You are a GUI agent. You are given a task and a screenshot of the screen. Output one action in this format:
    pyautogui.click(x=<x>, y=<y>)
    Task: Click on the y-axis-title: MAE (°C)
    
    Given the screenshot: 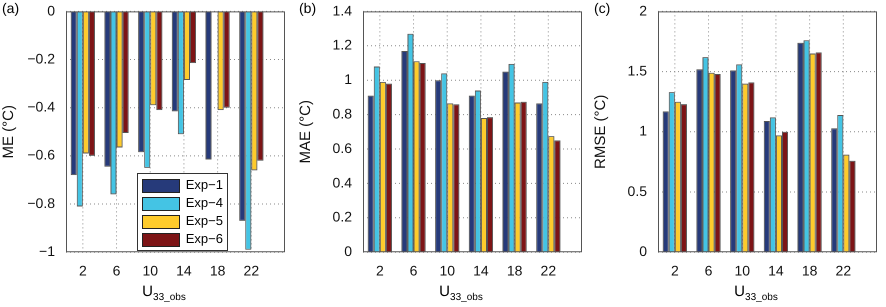 What is the action you would take?
    pyautogui.click(x=305, y=132)
    